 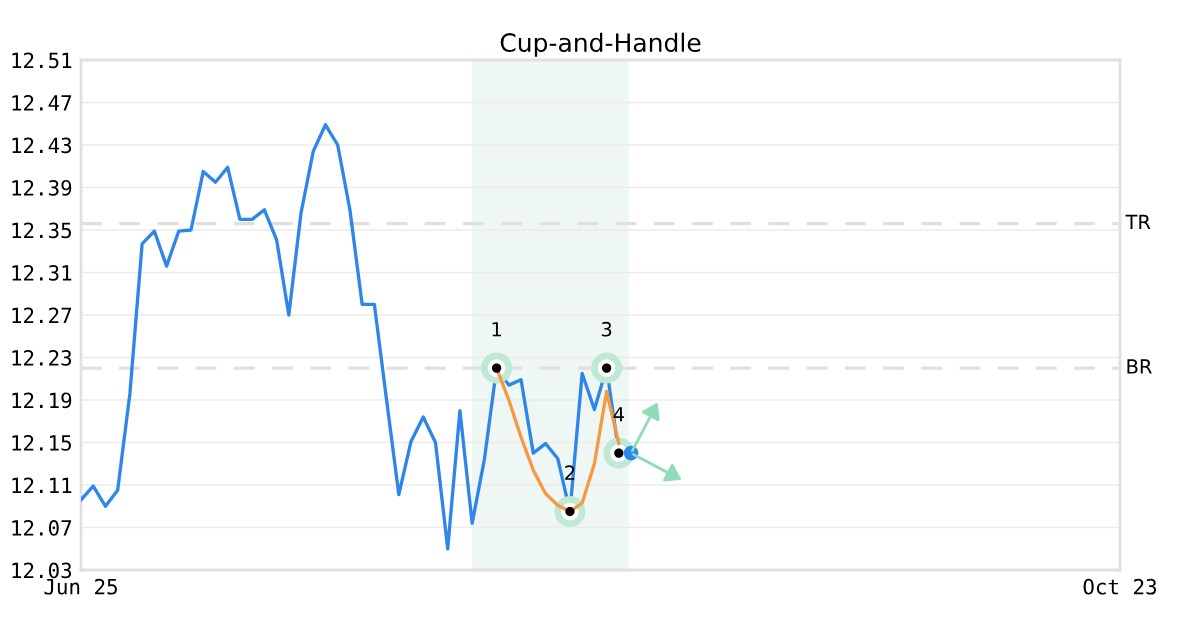 What do you see at coordinates (80, 586) in the screenshot?
I see `x-tick-label: Jun 25` at bounding box center [80, 586].